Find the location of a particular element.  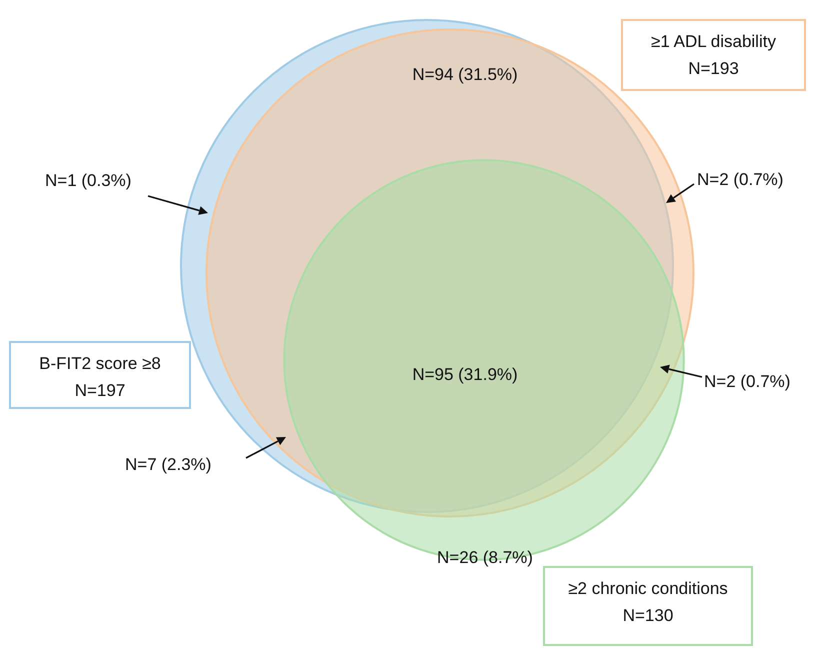

text: N=95 (31.9%) is located at coordinates (465, 374).